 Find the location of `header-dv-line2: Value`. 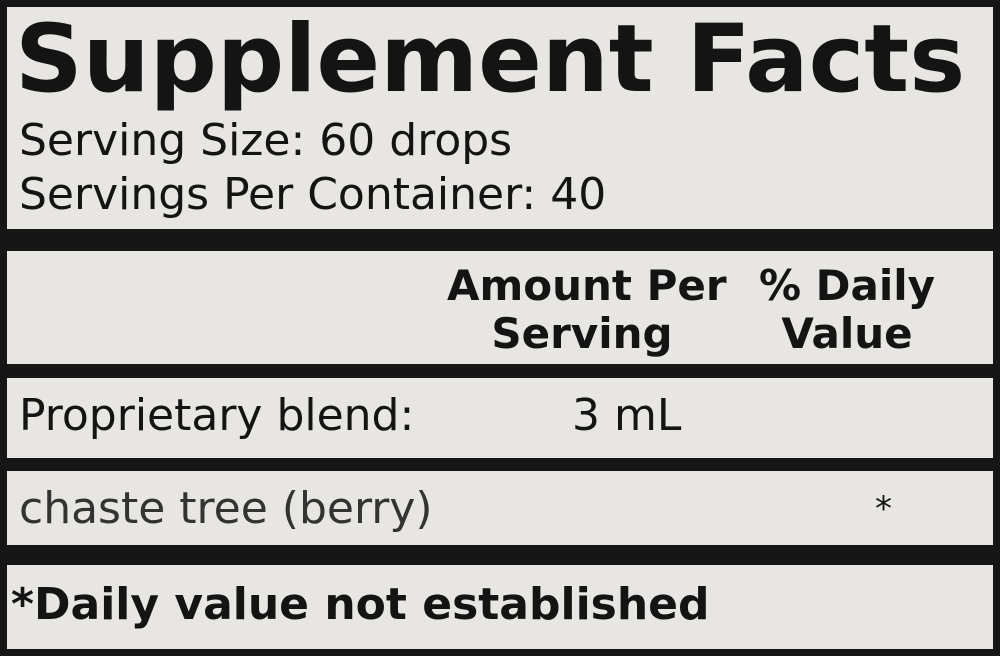

header-dv-line2: Value is located at coordinates (847, 333).